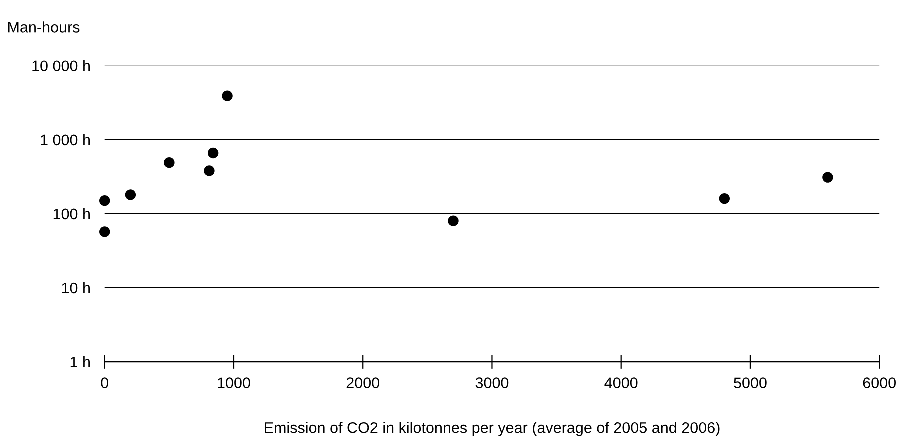  I want to click on y-tick-label: 100 h, so click(72, 214).